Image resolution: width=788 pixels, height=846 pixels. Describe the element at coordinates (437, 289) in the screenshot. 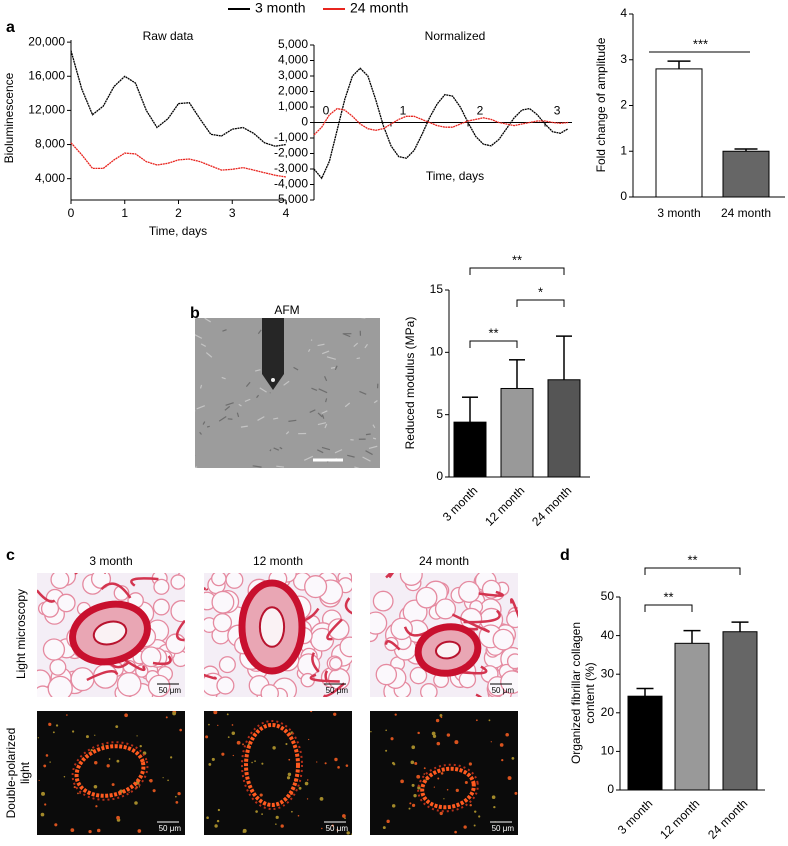

I see `y-tick-label: 15` at that location.